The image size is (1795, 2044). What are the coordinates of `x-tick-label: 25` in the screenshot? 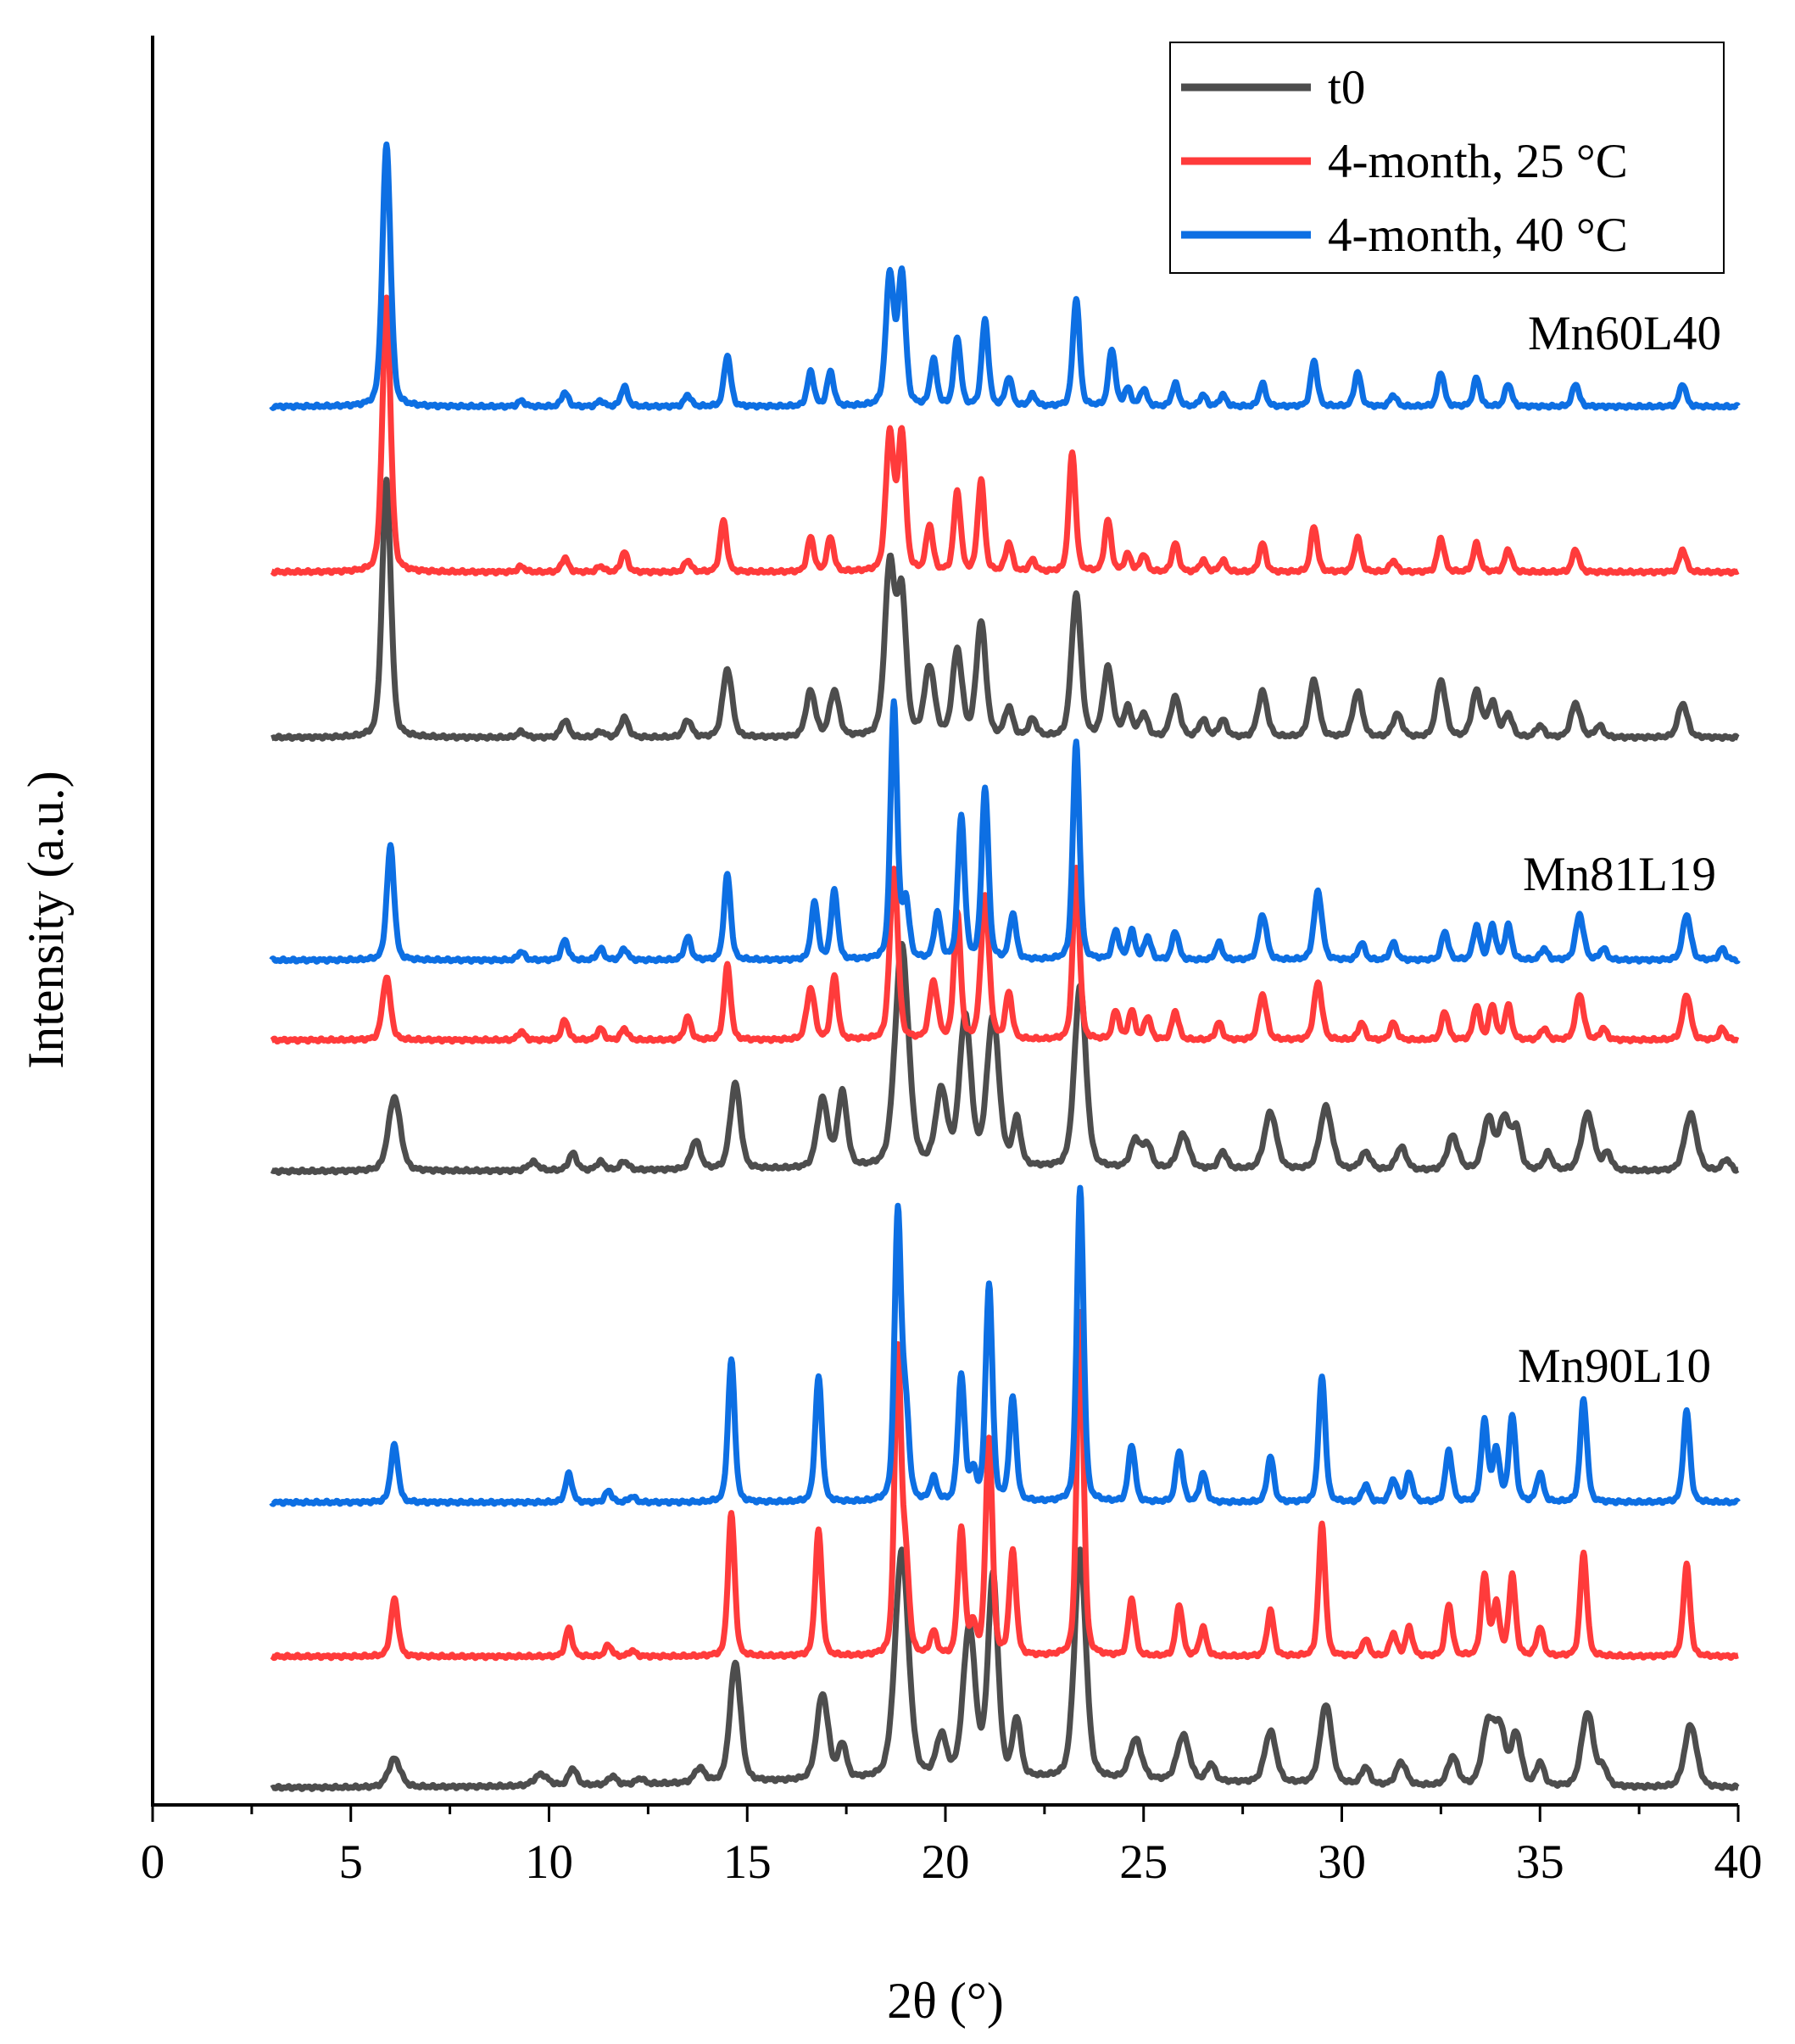 It's located at (1143, 1862).